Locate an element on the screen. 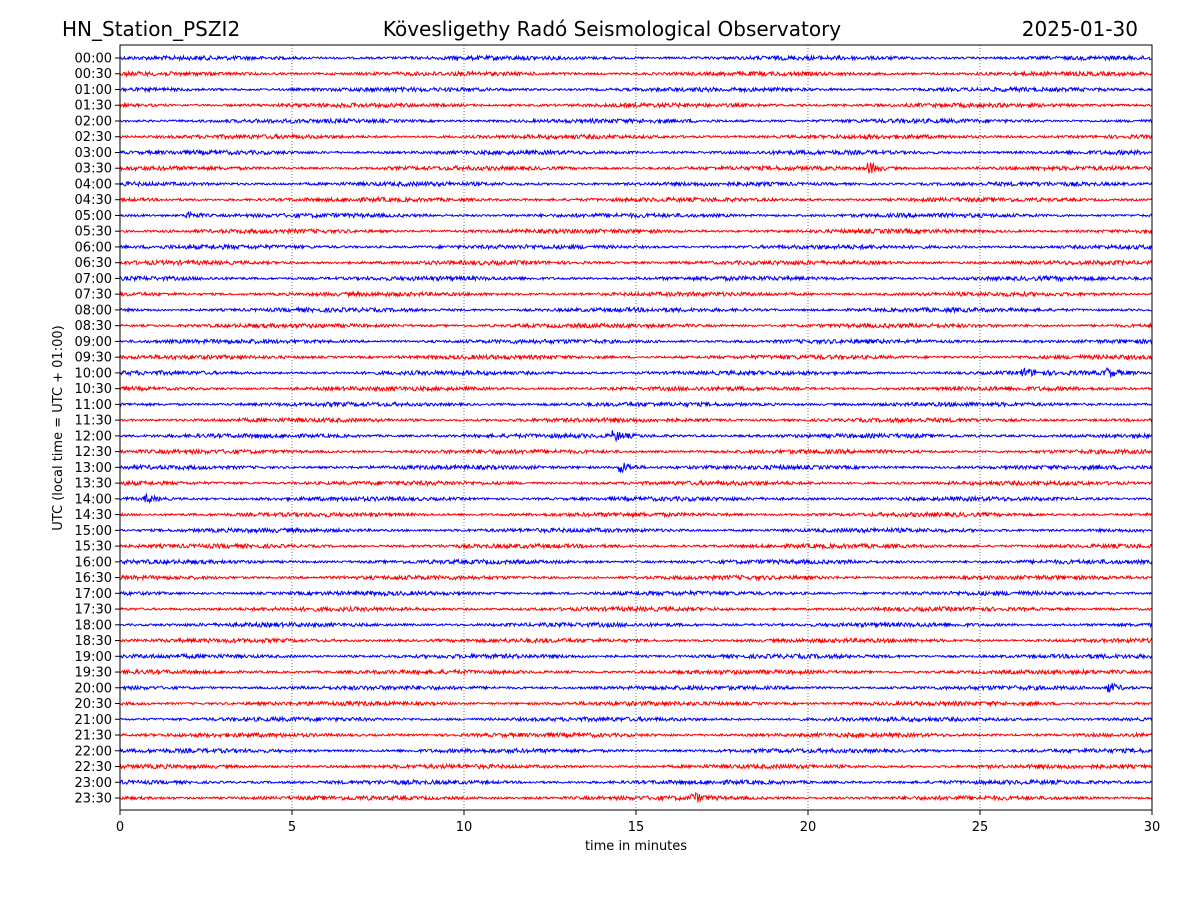 This screenshot has height=900, width=1200. y-tick-label: 09:00 is located at coordinates (93, 342).